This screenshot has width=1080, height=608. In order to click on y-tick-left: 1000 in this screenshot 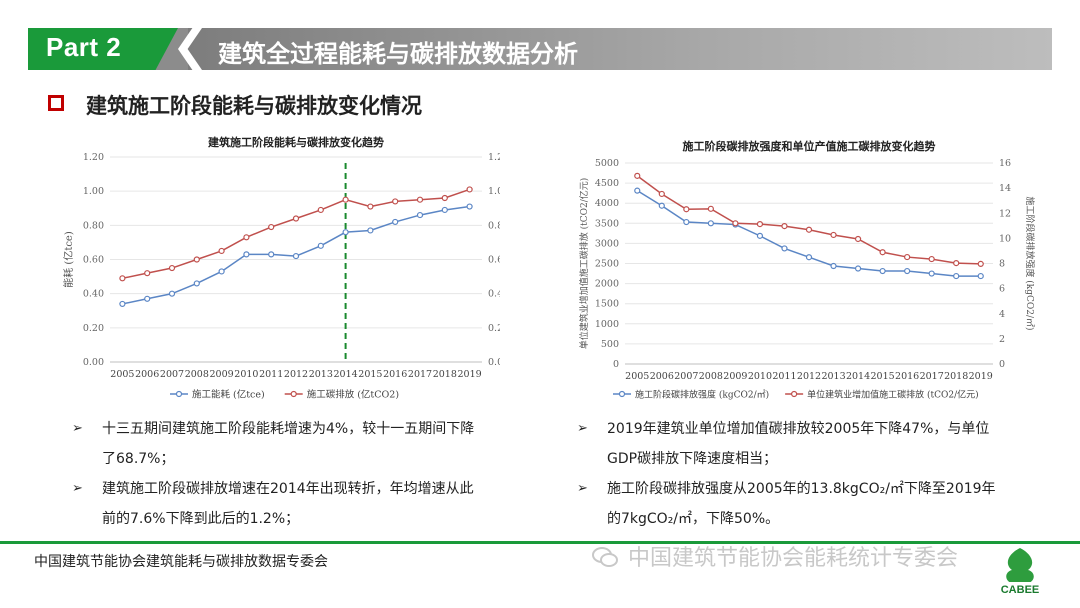, I will do `click(607, 324)`.